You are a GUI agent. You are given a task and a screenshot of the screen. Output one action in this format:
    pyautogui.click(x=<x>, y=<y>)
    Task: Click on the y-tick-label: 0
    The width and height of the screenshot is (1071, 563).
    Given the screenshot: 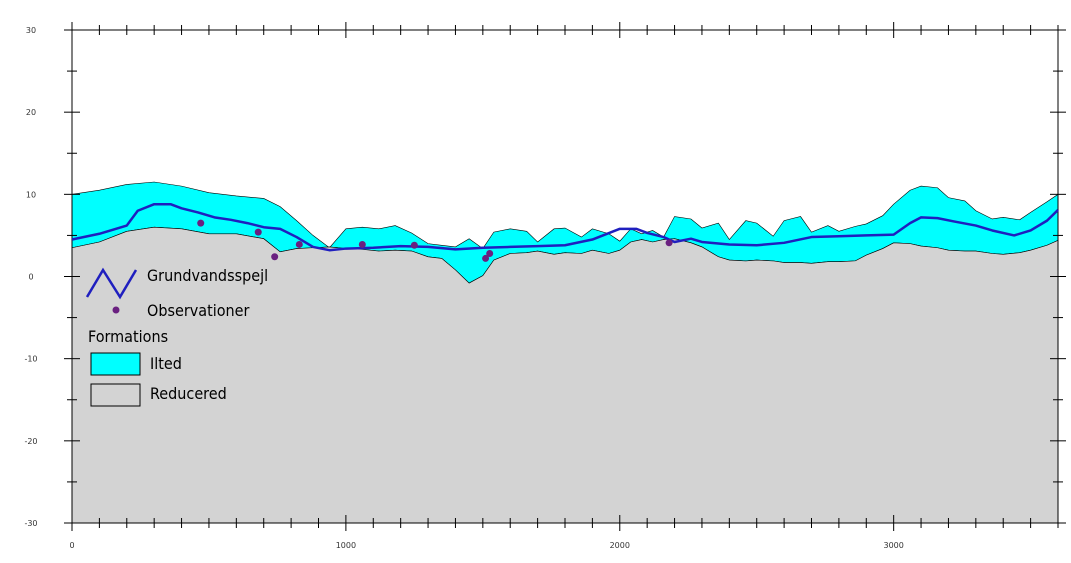 What is the action you would take?
    pyautogui.click(x=30, y=277)
    